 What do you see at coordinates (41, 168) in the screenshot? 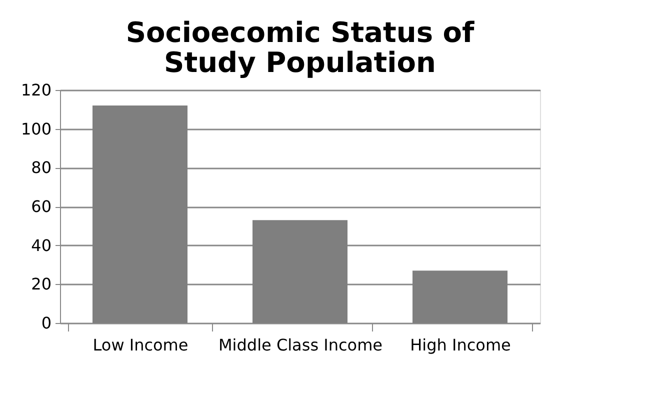
I see `y-tick-label: 80` at bounding box center [41, 168].